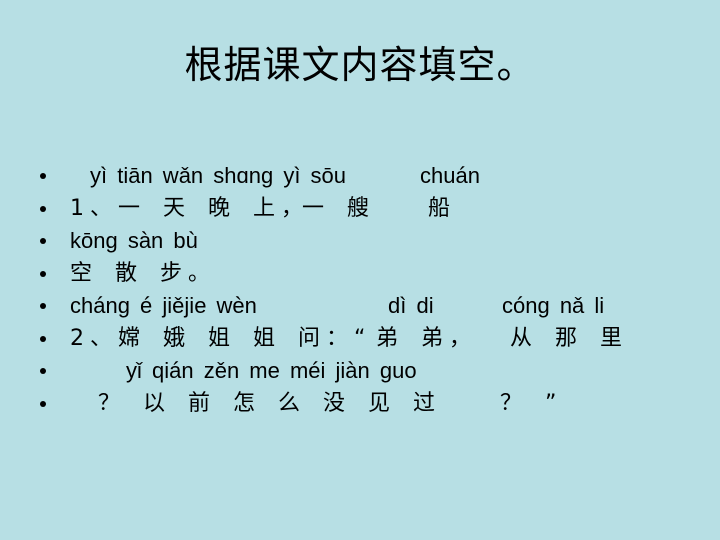 Image resolution: width=720 pixels, height=540 pixels. I want to click on line-2-chinese-segment-1: 空 散 步。, so click(143, 273).